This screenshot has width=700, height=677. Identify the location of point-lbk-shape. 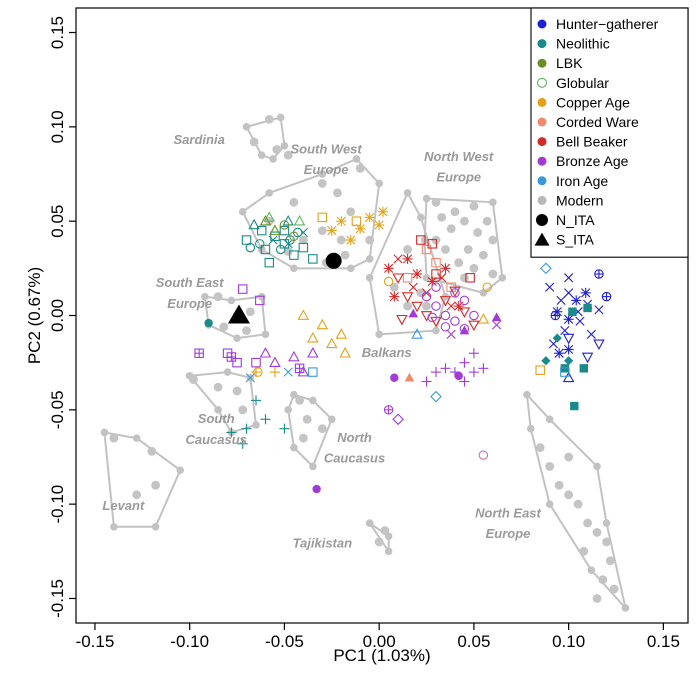
(294, 236).